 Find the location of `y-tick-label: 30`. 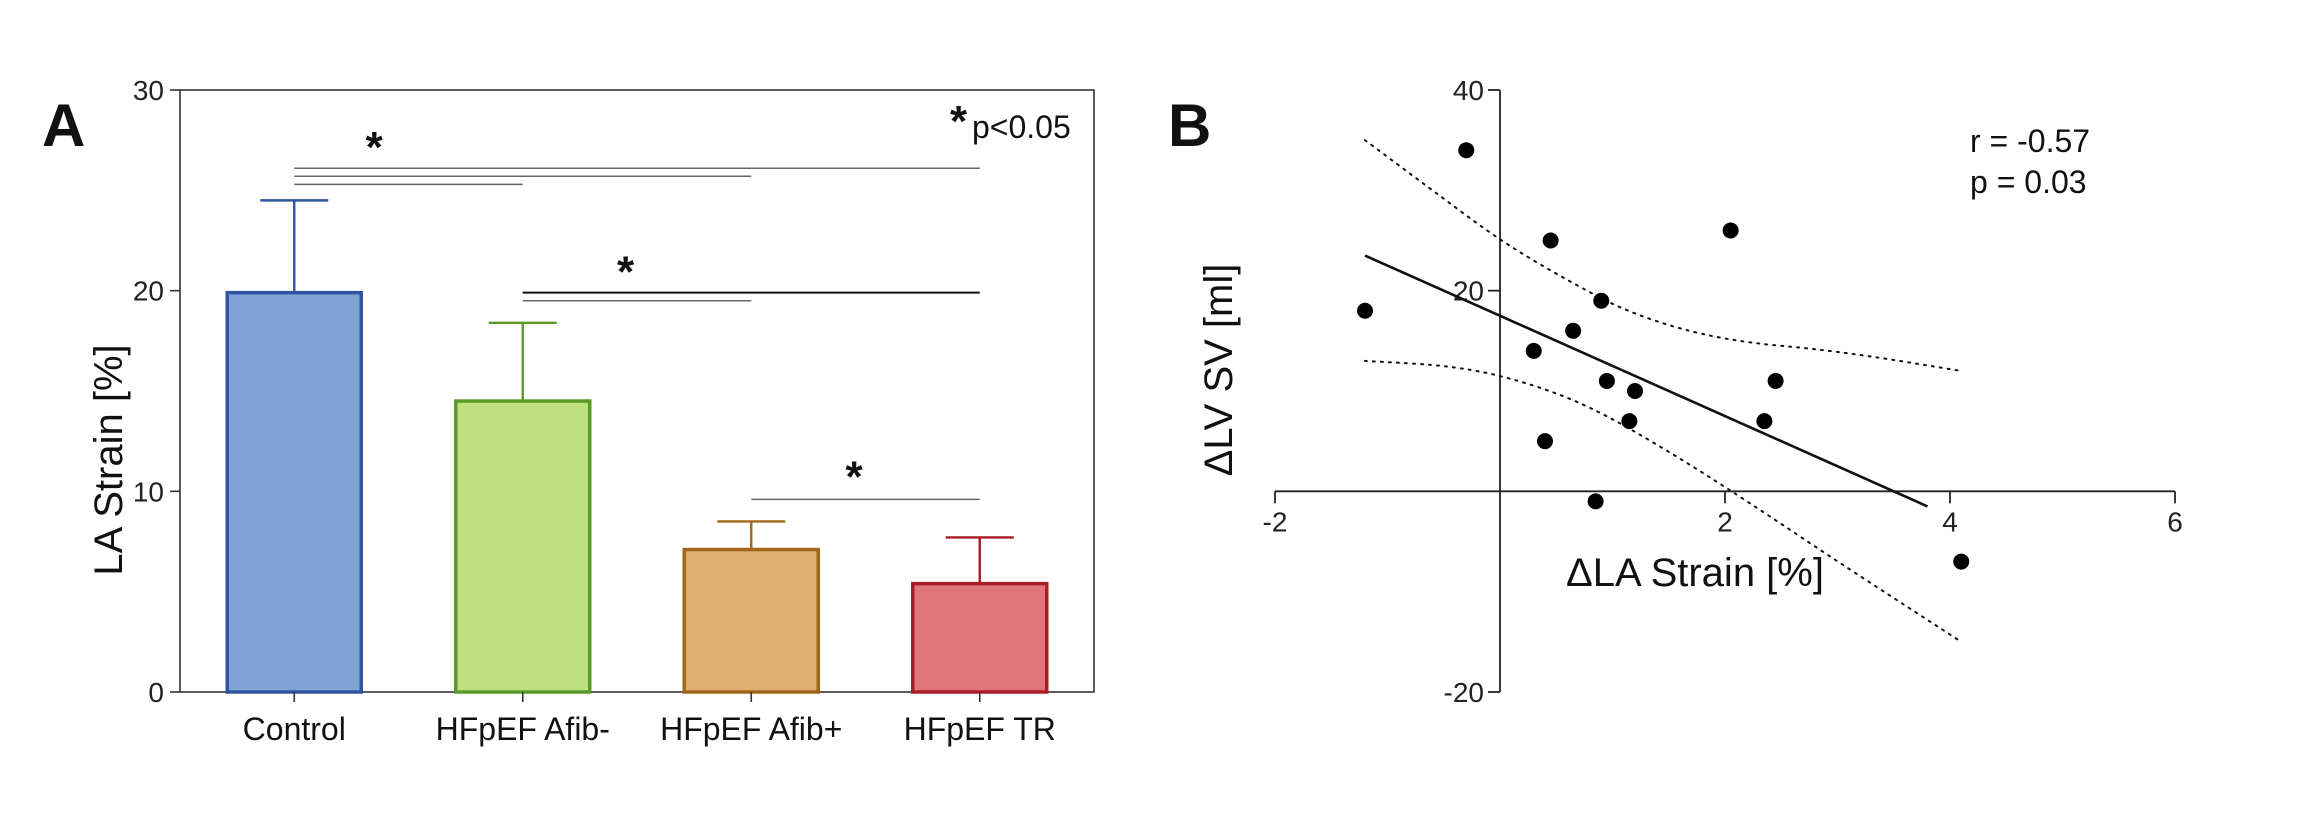

y-tick-label: 30 is located at coordinates (148, 90).